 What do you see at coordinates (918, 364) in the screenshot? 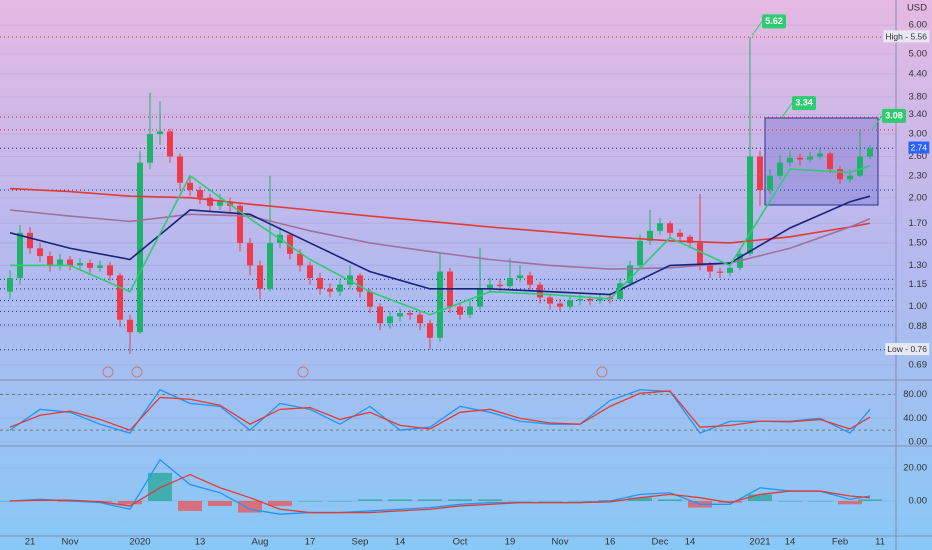
I see `y-tick-label: 0.69` at bounding box center [918, 364].